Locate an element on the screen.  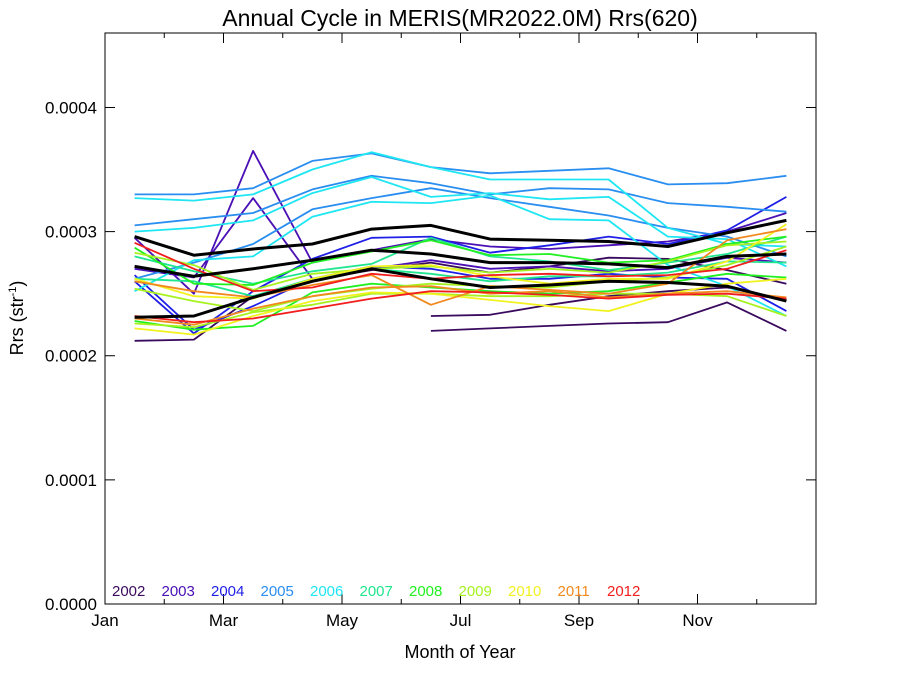
x-tick-label: May is located at coordinates (342, 620).